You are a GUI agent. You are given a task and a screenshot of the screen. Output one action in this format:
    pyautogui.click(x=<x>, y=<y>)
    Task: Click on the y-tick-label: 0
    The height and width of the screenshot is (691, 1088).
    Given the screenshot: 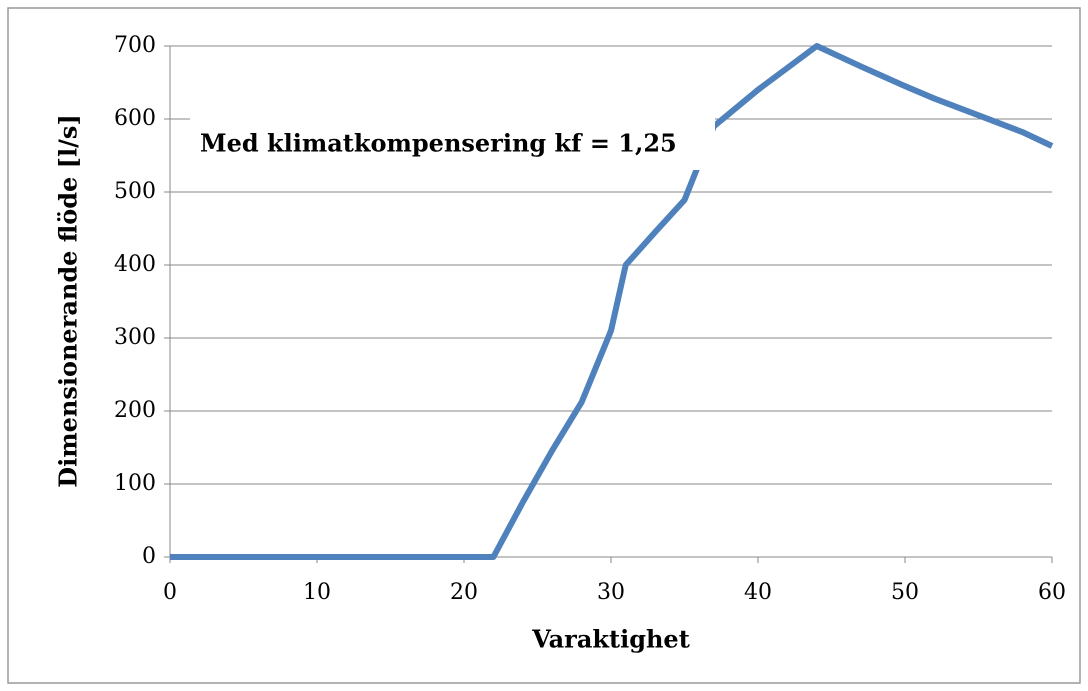 What is the action you would take?
    pyautogui.click(x=149, y=556)
    